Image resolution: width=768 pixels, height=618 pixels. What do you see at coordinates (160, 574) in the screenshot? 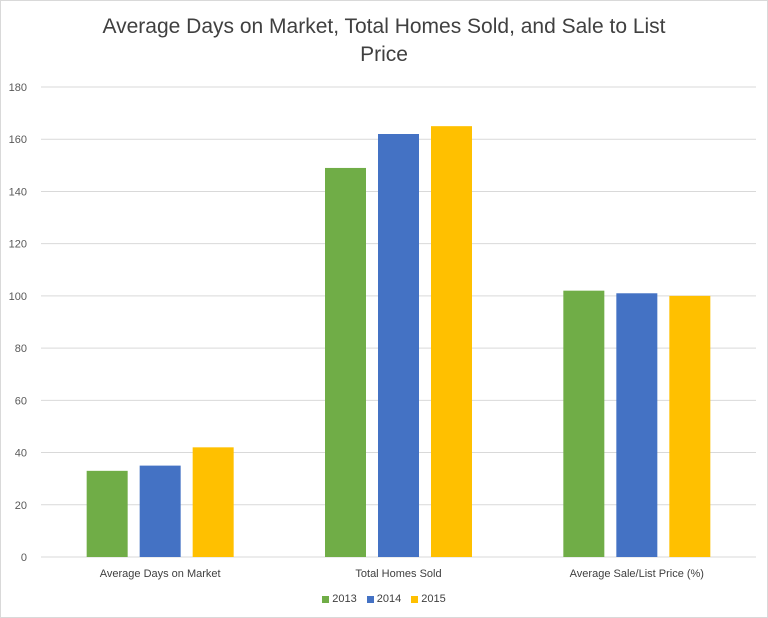
I see `x-tick-label: Average Days on Market` at bounding box center [160, 574].